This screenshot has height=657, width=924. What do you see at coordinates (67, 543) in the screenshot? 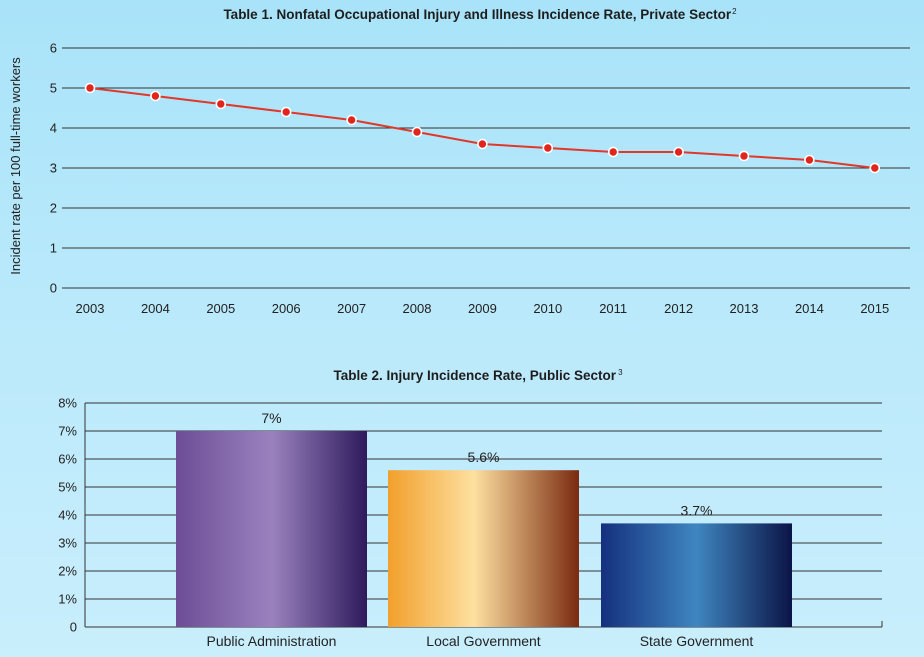
I see `bar-chart-y-tick-label: 3%` at bounding box center [67, 543].